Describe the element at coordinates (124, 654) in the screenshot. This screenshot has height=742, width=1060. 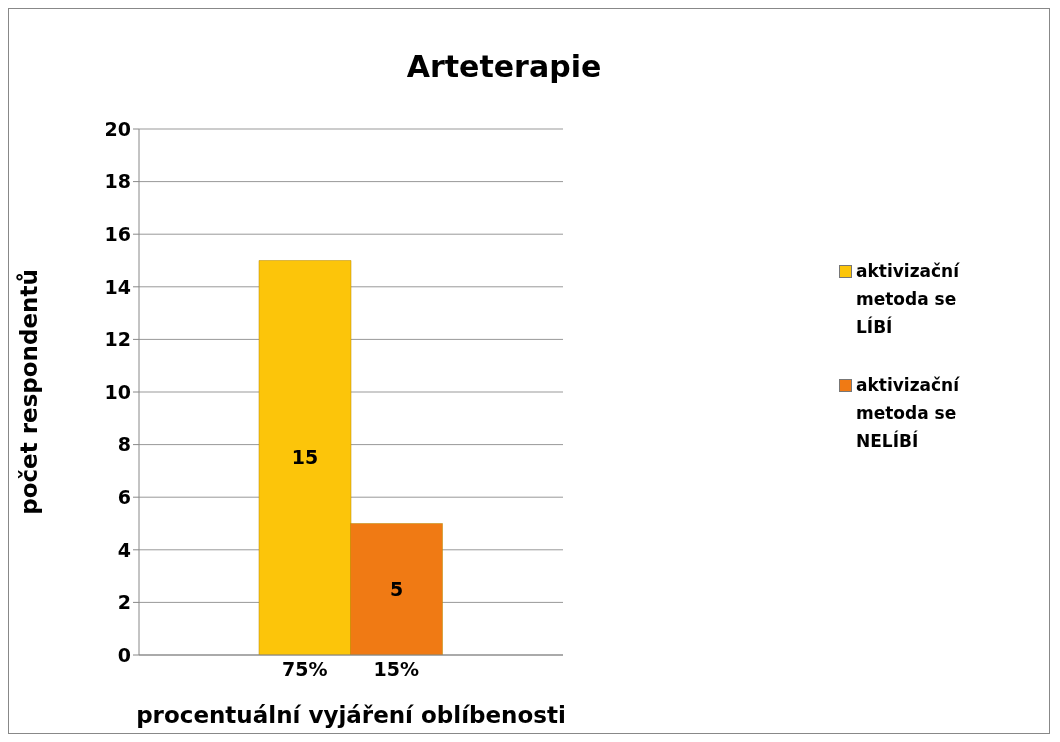
I see `y-tick-label: 0` at that location.